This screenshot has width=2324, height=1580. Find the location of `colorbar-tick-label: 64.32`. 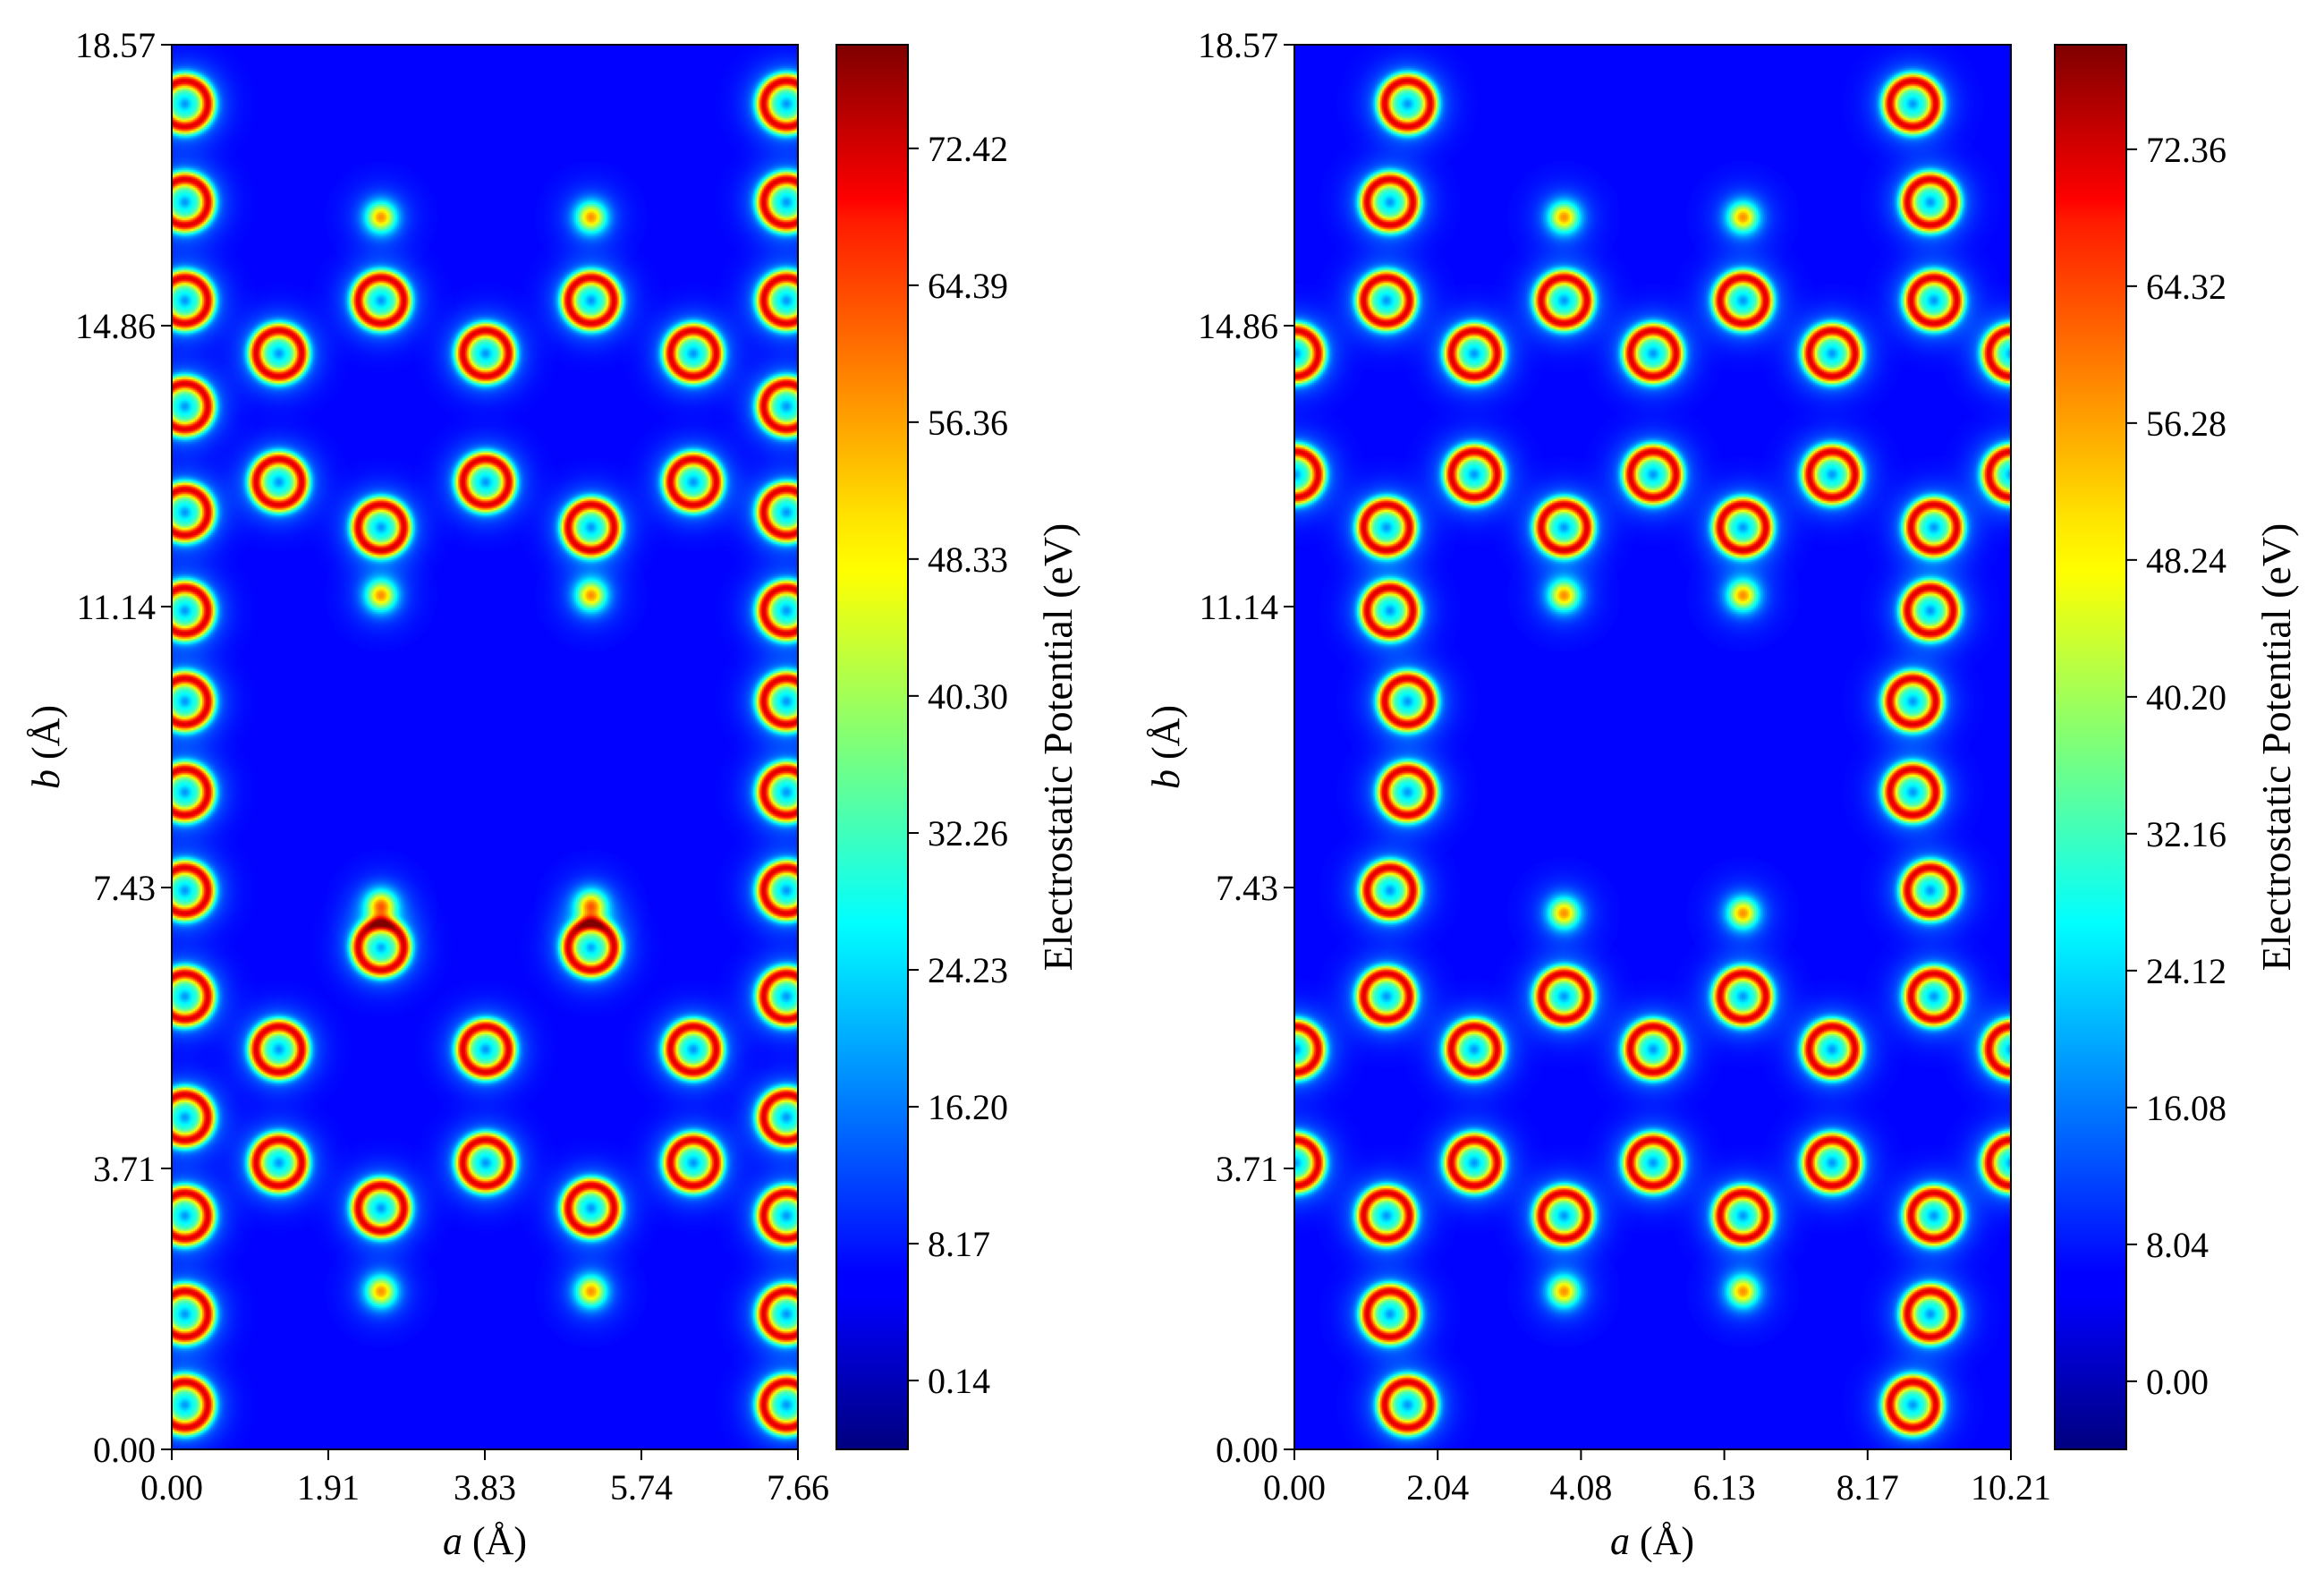

colorbar-tick-label: 64.32 is located at coordinates (2186, 287).